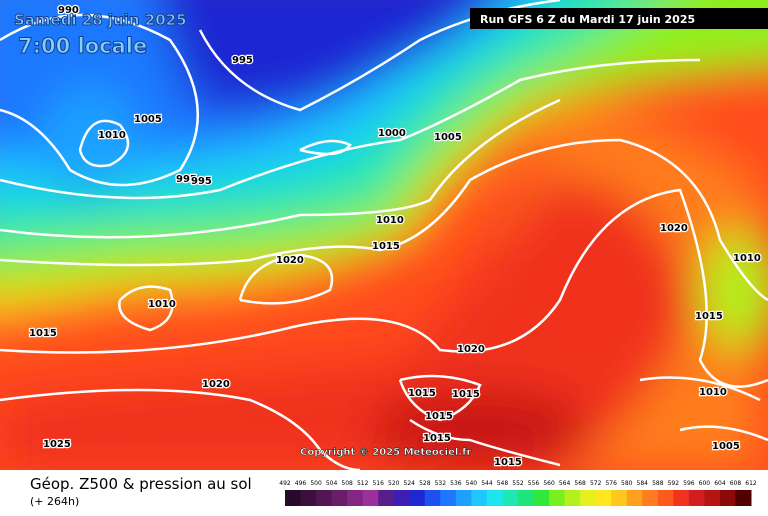  What do you see at coordinates (363, 483) in the screenshot?
I see `legend-tick: 512` at bounding box center [363, 483].